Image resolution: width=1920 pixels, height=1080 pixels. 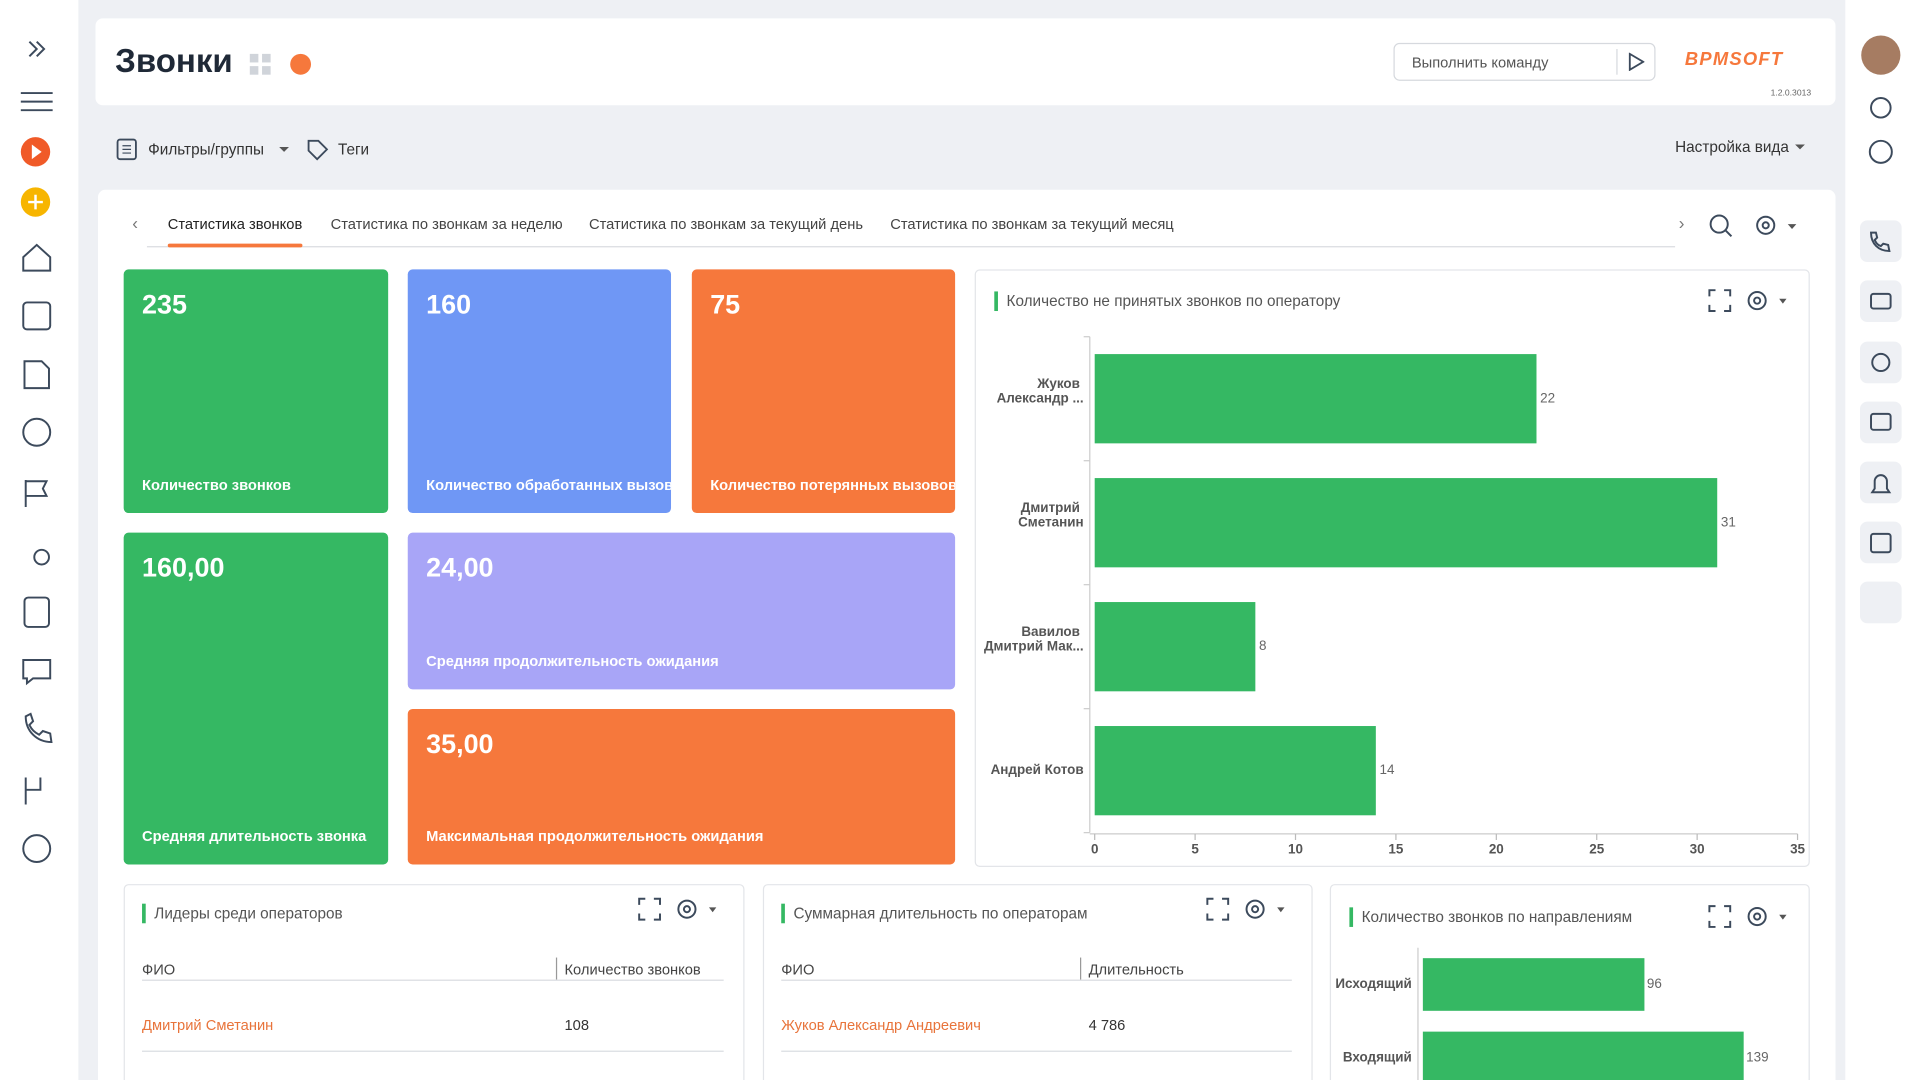 I want to click on value-label: 14, so click(x=1387, y=769).